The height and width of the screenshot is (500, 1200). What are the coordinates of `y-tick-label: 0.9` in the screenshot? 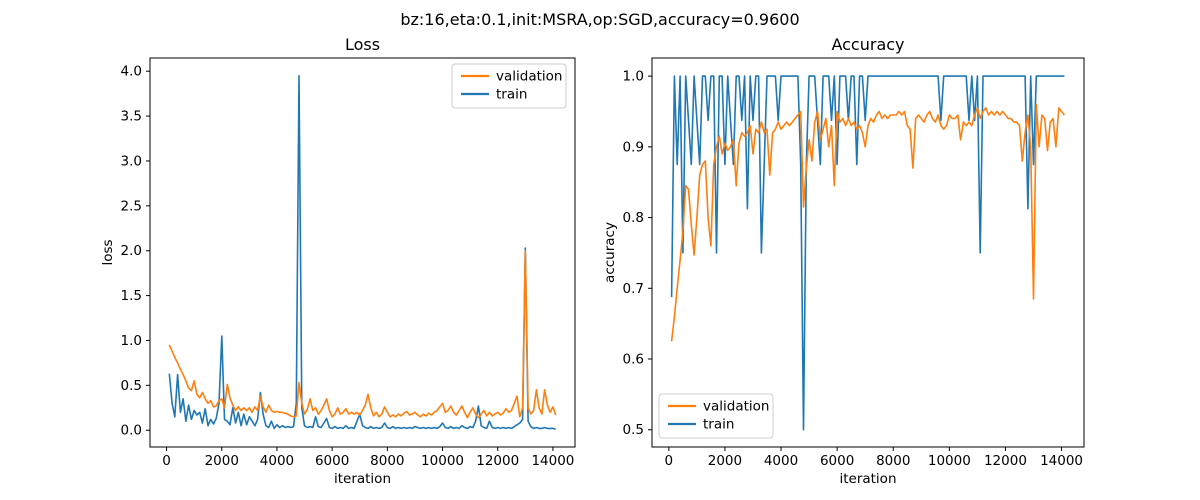 It's located at (633, 147).